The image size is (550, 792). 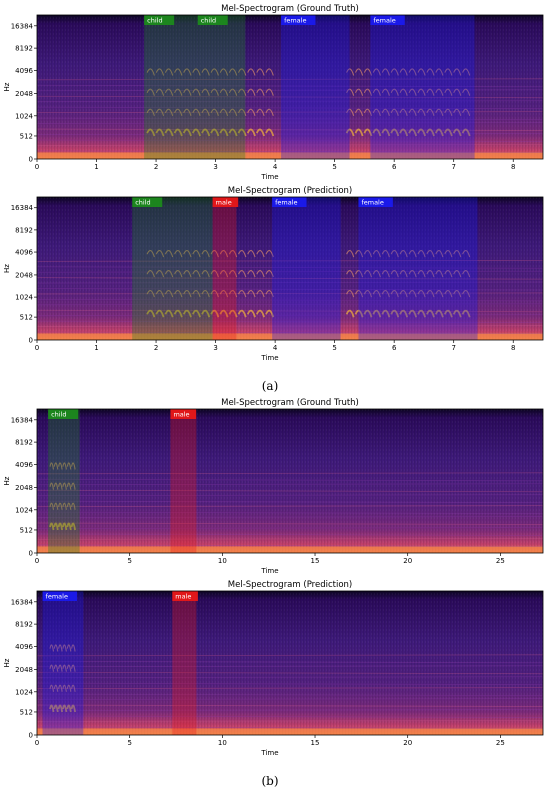 I want to click on segment-label-box, so click(x=147, y=202).